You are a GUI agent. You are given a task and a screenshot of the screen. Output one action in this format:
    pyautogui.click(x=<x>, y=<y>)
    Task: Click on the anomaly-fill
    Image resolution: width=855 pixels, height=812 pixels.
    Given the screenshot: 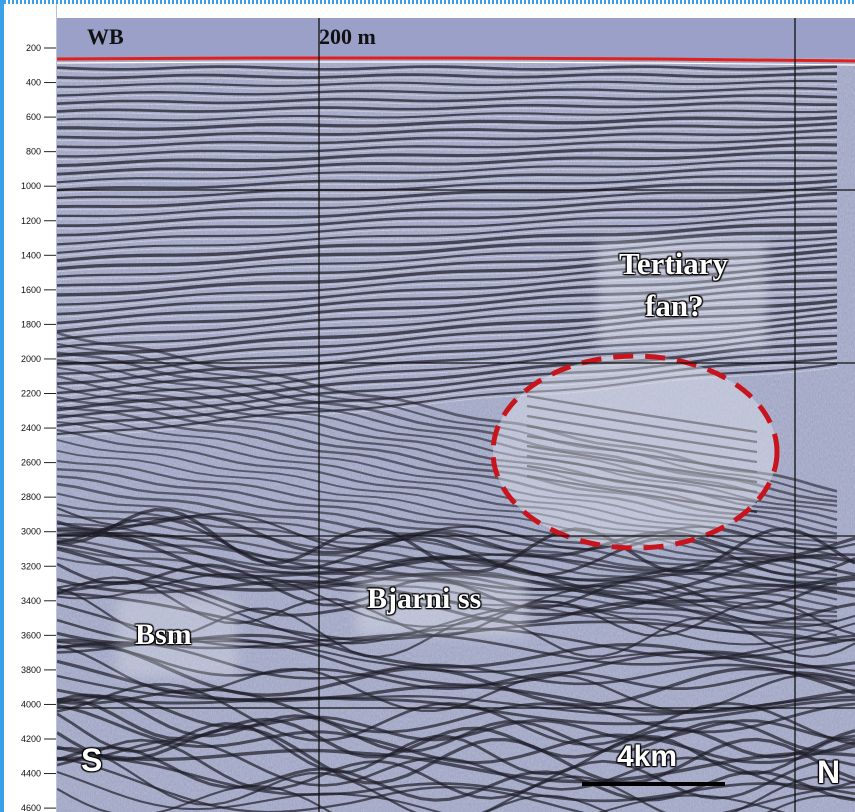 What is the action you would take?
    pyautogui.click(x=635, y=452)
    